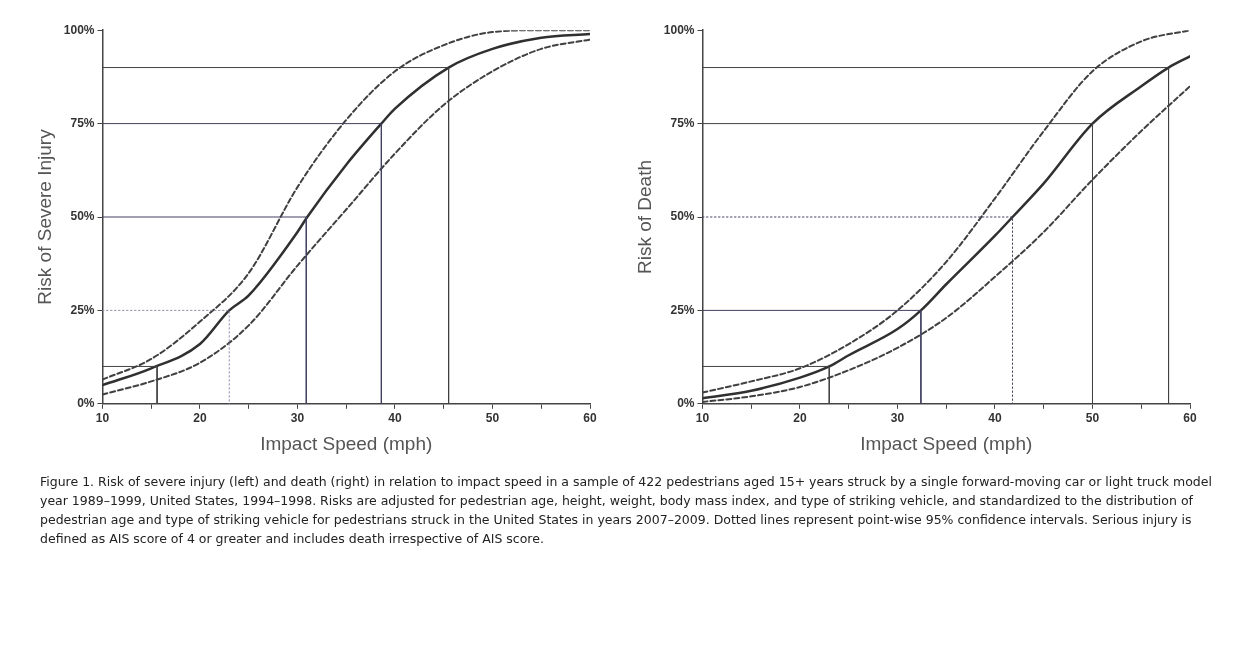 This screenshot has height=651, width=1254. I want to click on y-axis-title: Risk of Death, so click(644, 217).